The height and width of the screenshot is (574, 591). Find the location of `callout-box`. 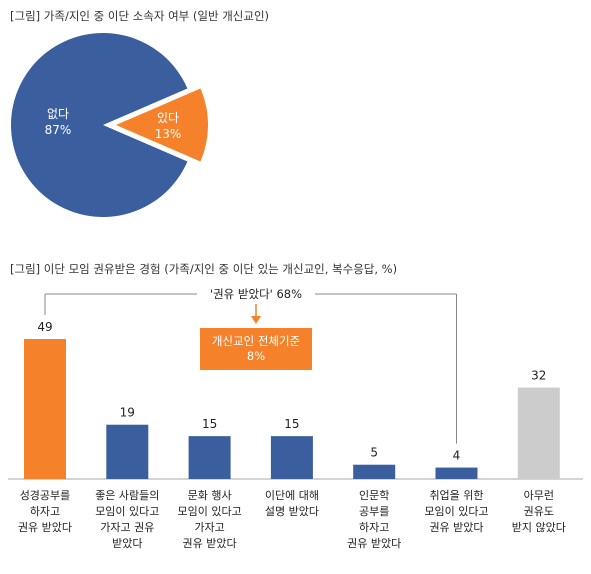

callout-box is located at coordinates (256, 349).